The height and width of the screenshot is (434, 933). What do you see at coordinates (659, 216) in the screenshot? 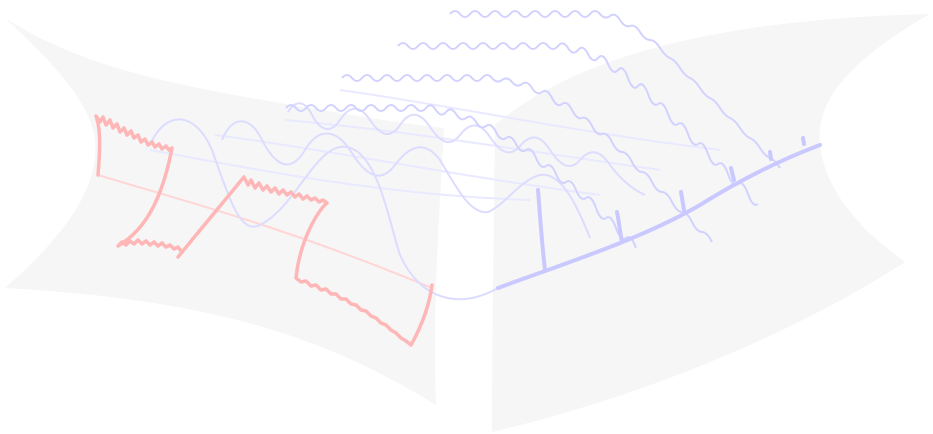
I see `spike-baseline` at bounding box center [659, 216].